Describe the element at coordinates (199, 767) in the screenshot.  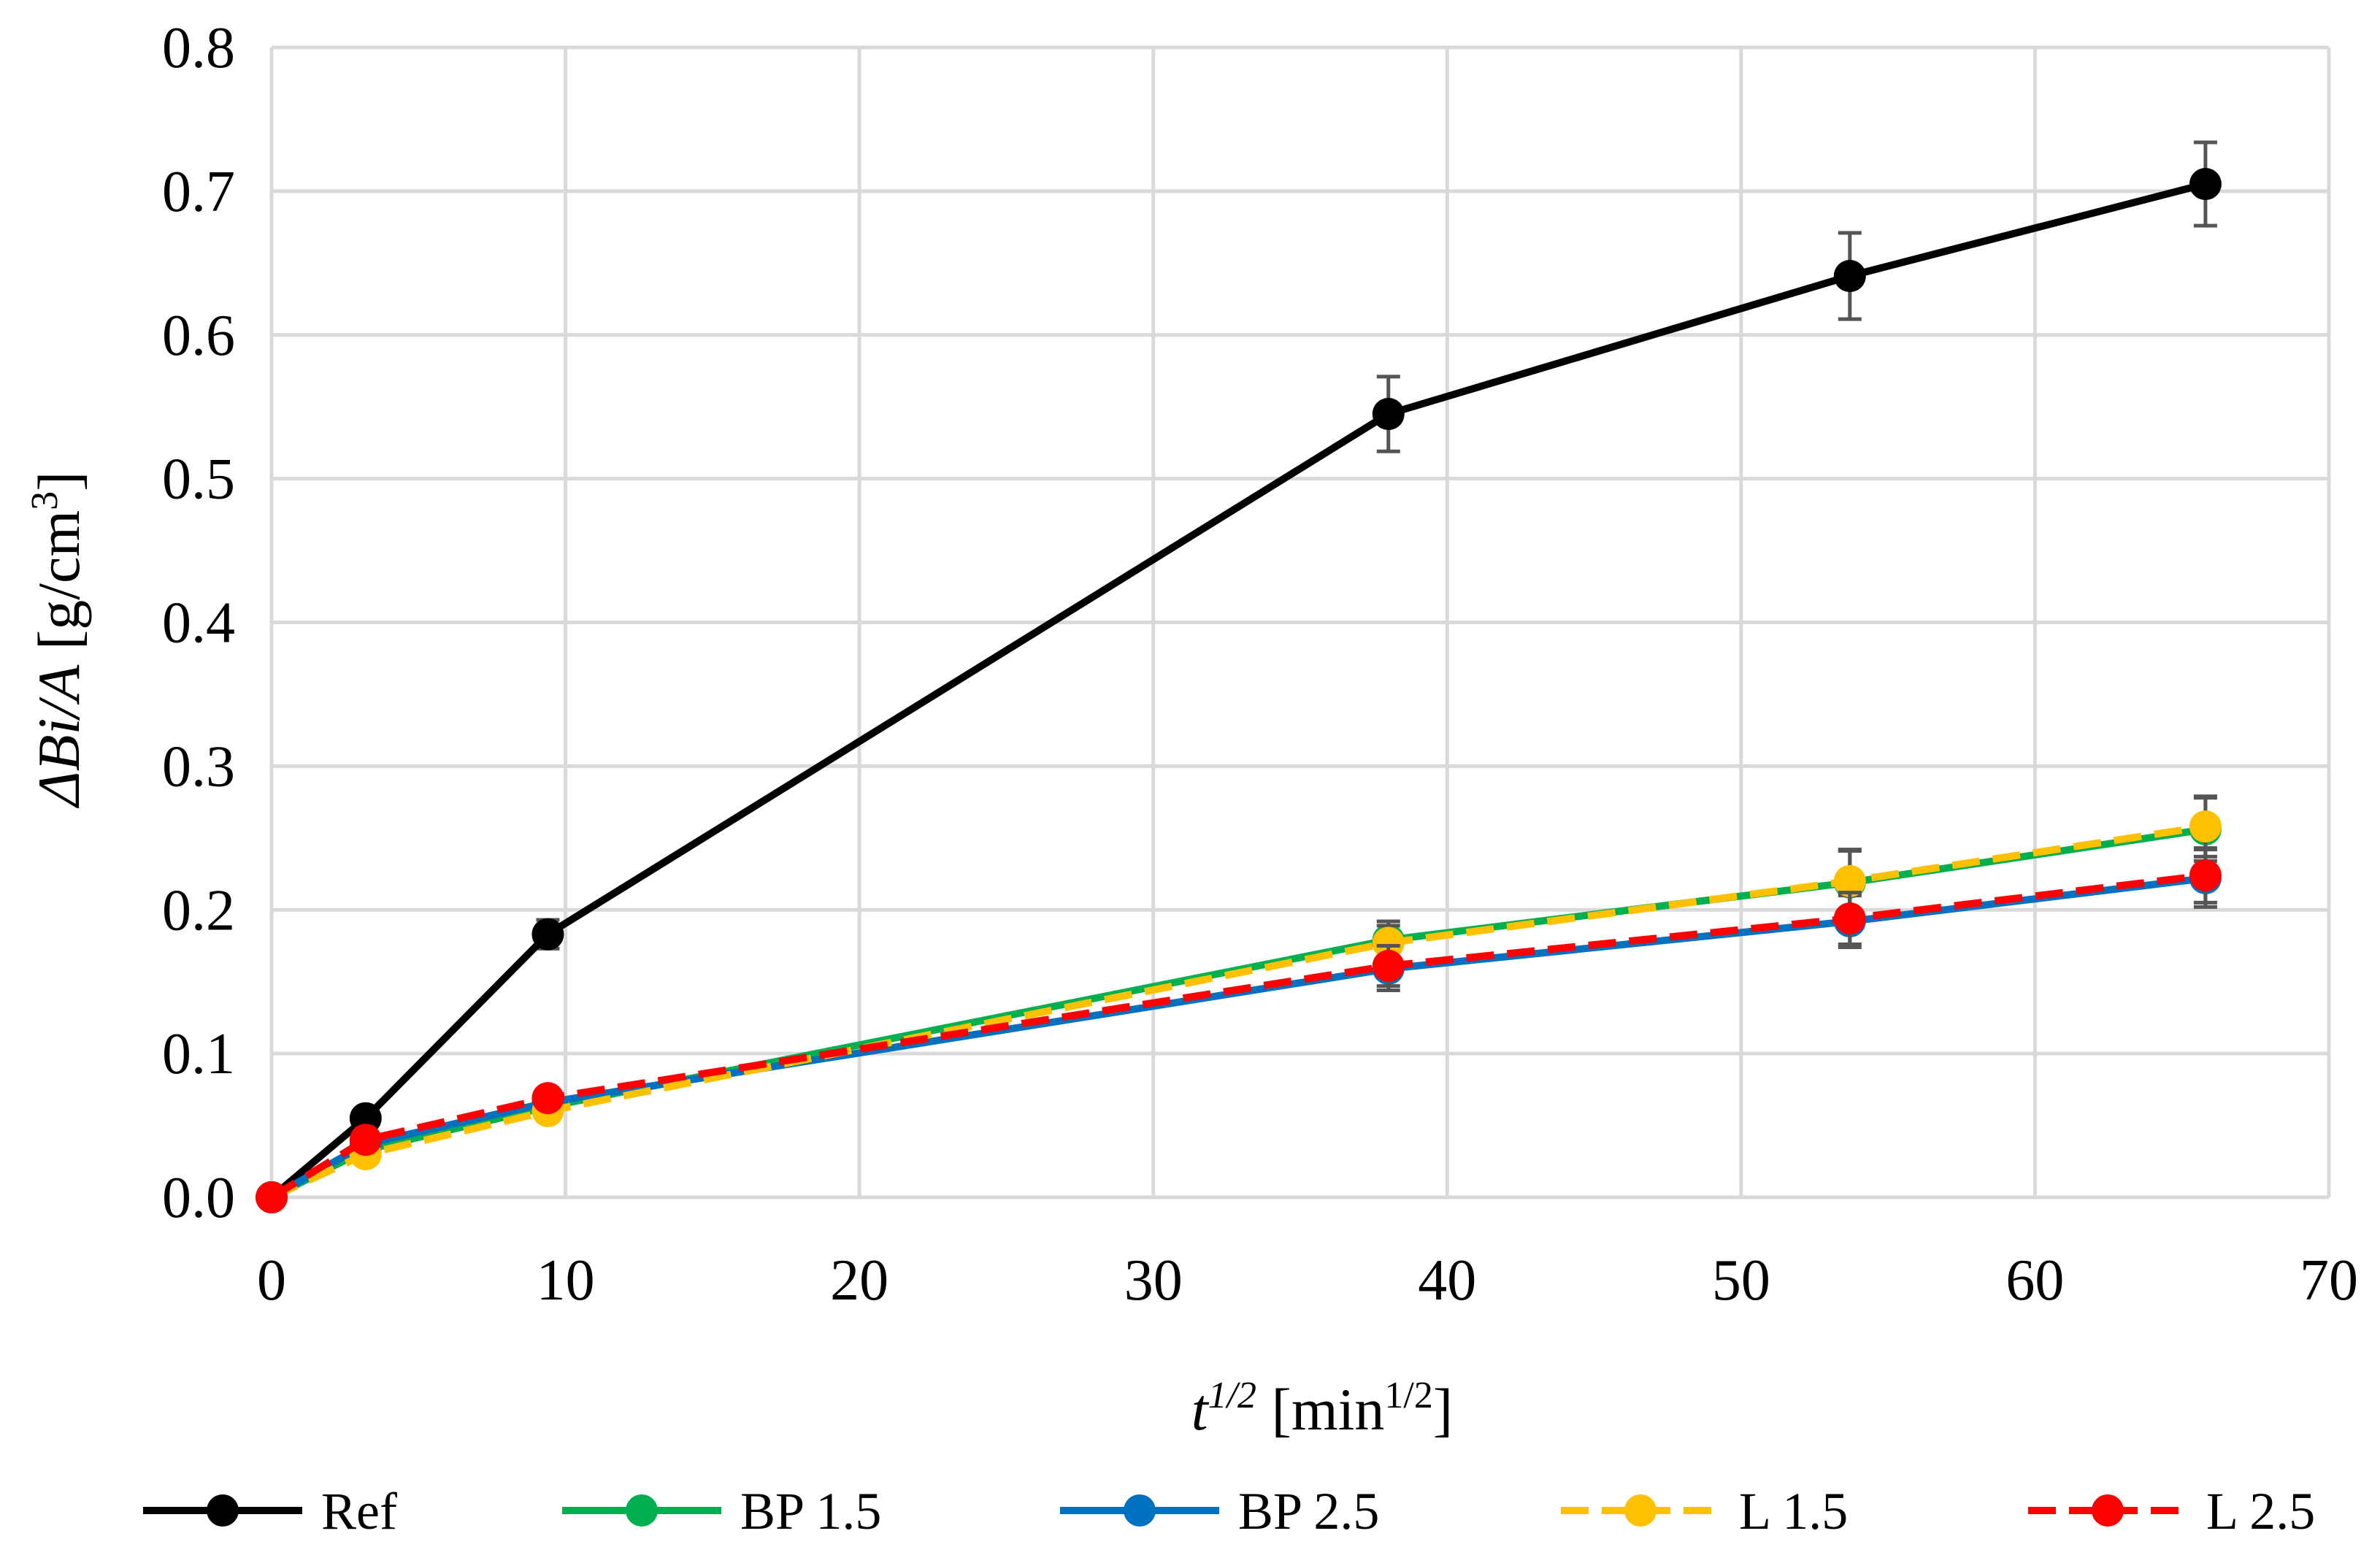
I see `y-tick-label: 0.3` at that location.